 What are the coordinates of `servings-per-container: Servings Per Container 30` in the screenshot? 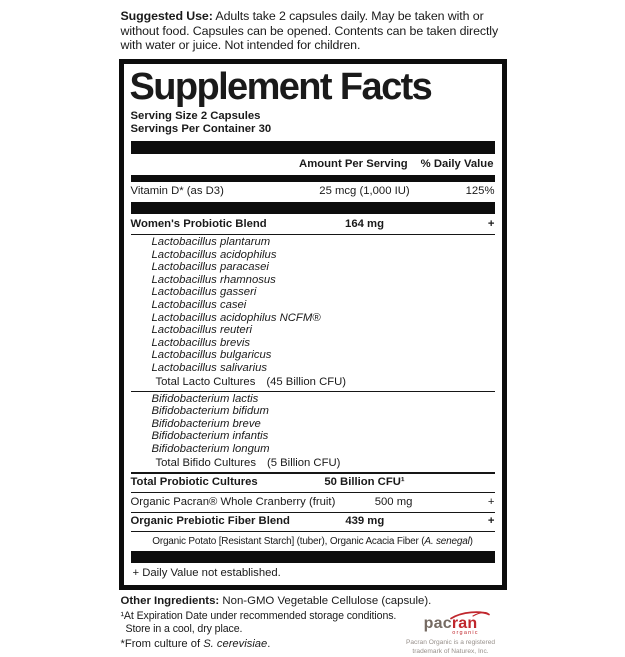 It's located at (201, 129).